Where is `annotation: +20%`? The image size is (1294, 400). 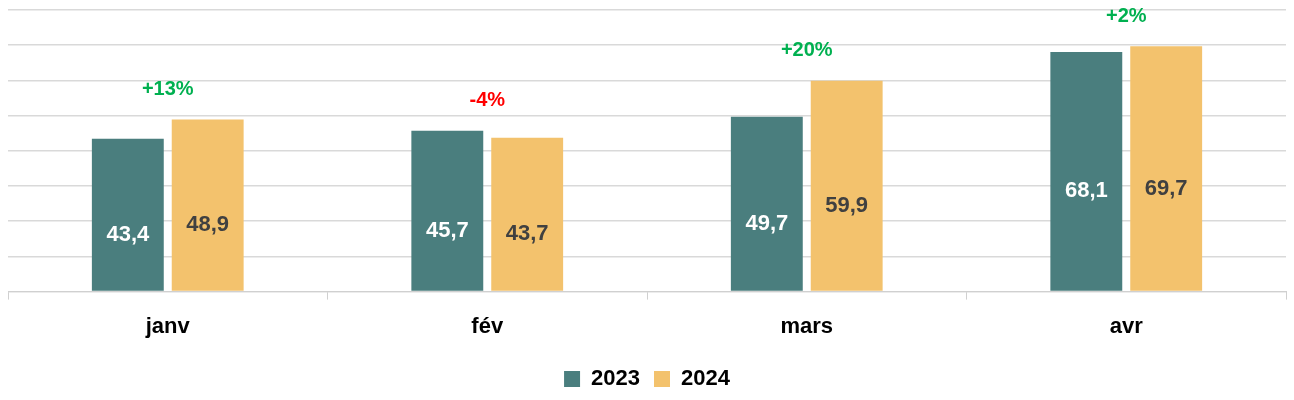
annotation: +20% is located at coordinates (806, 49).